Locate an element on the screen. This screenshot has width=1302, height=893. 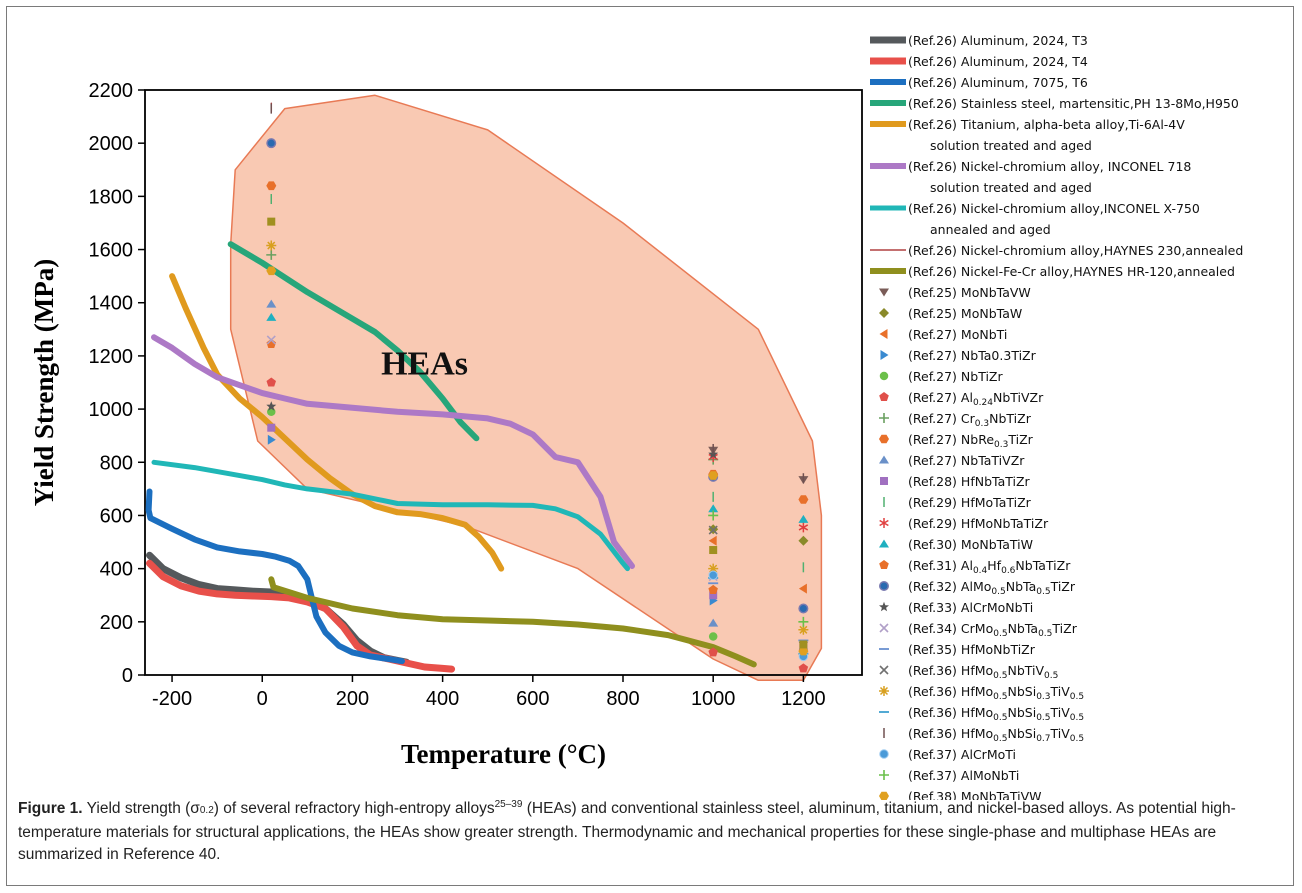
legend-label-marker-2: (Ref.25) MoNbTaW is located at coordinates (965, 313).